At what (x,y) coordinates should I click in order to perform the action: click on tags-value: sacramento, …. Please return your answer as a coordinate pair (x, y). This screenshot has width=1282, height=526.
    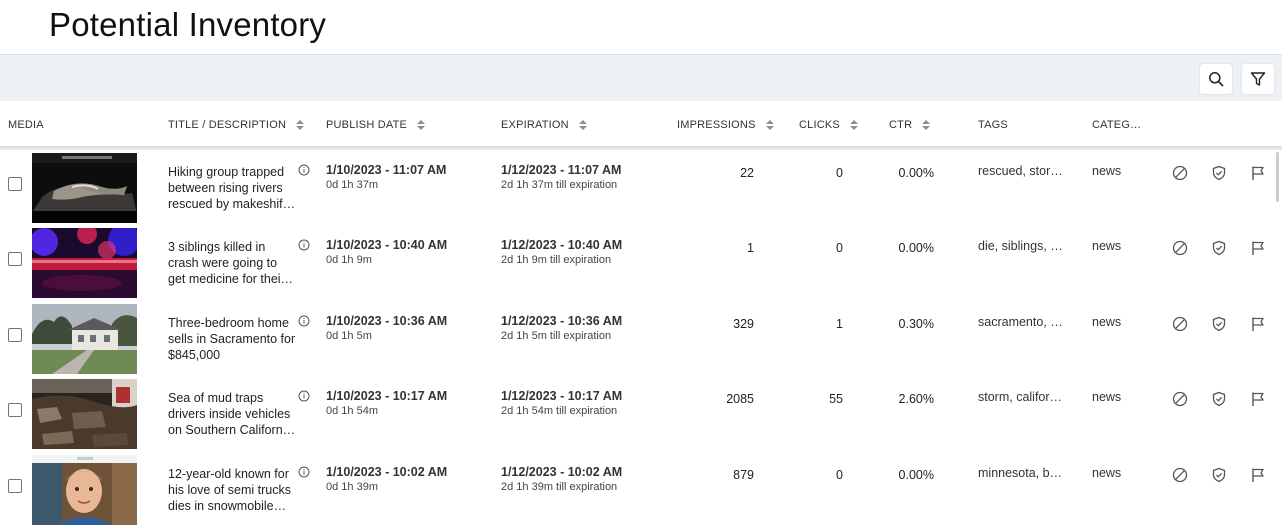
    Looking at the image, I should click on (1020, 322).